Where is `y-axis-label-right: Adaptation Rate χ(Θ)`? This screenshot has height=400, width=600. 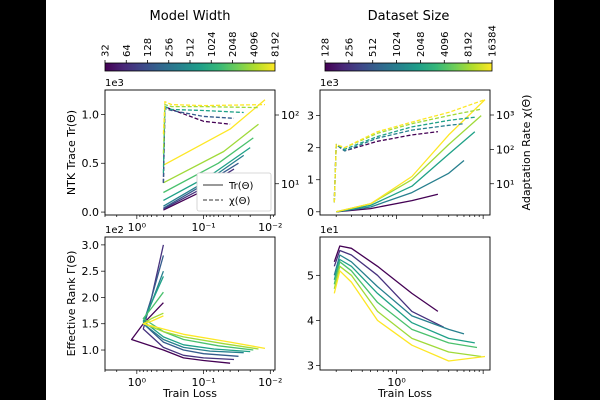
y-axis-label-right: Adaptation Rate χ(Θ) is located at coordinates (526, 153).